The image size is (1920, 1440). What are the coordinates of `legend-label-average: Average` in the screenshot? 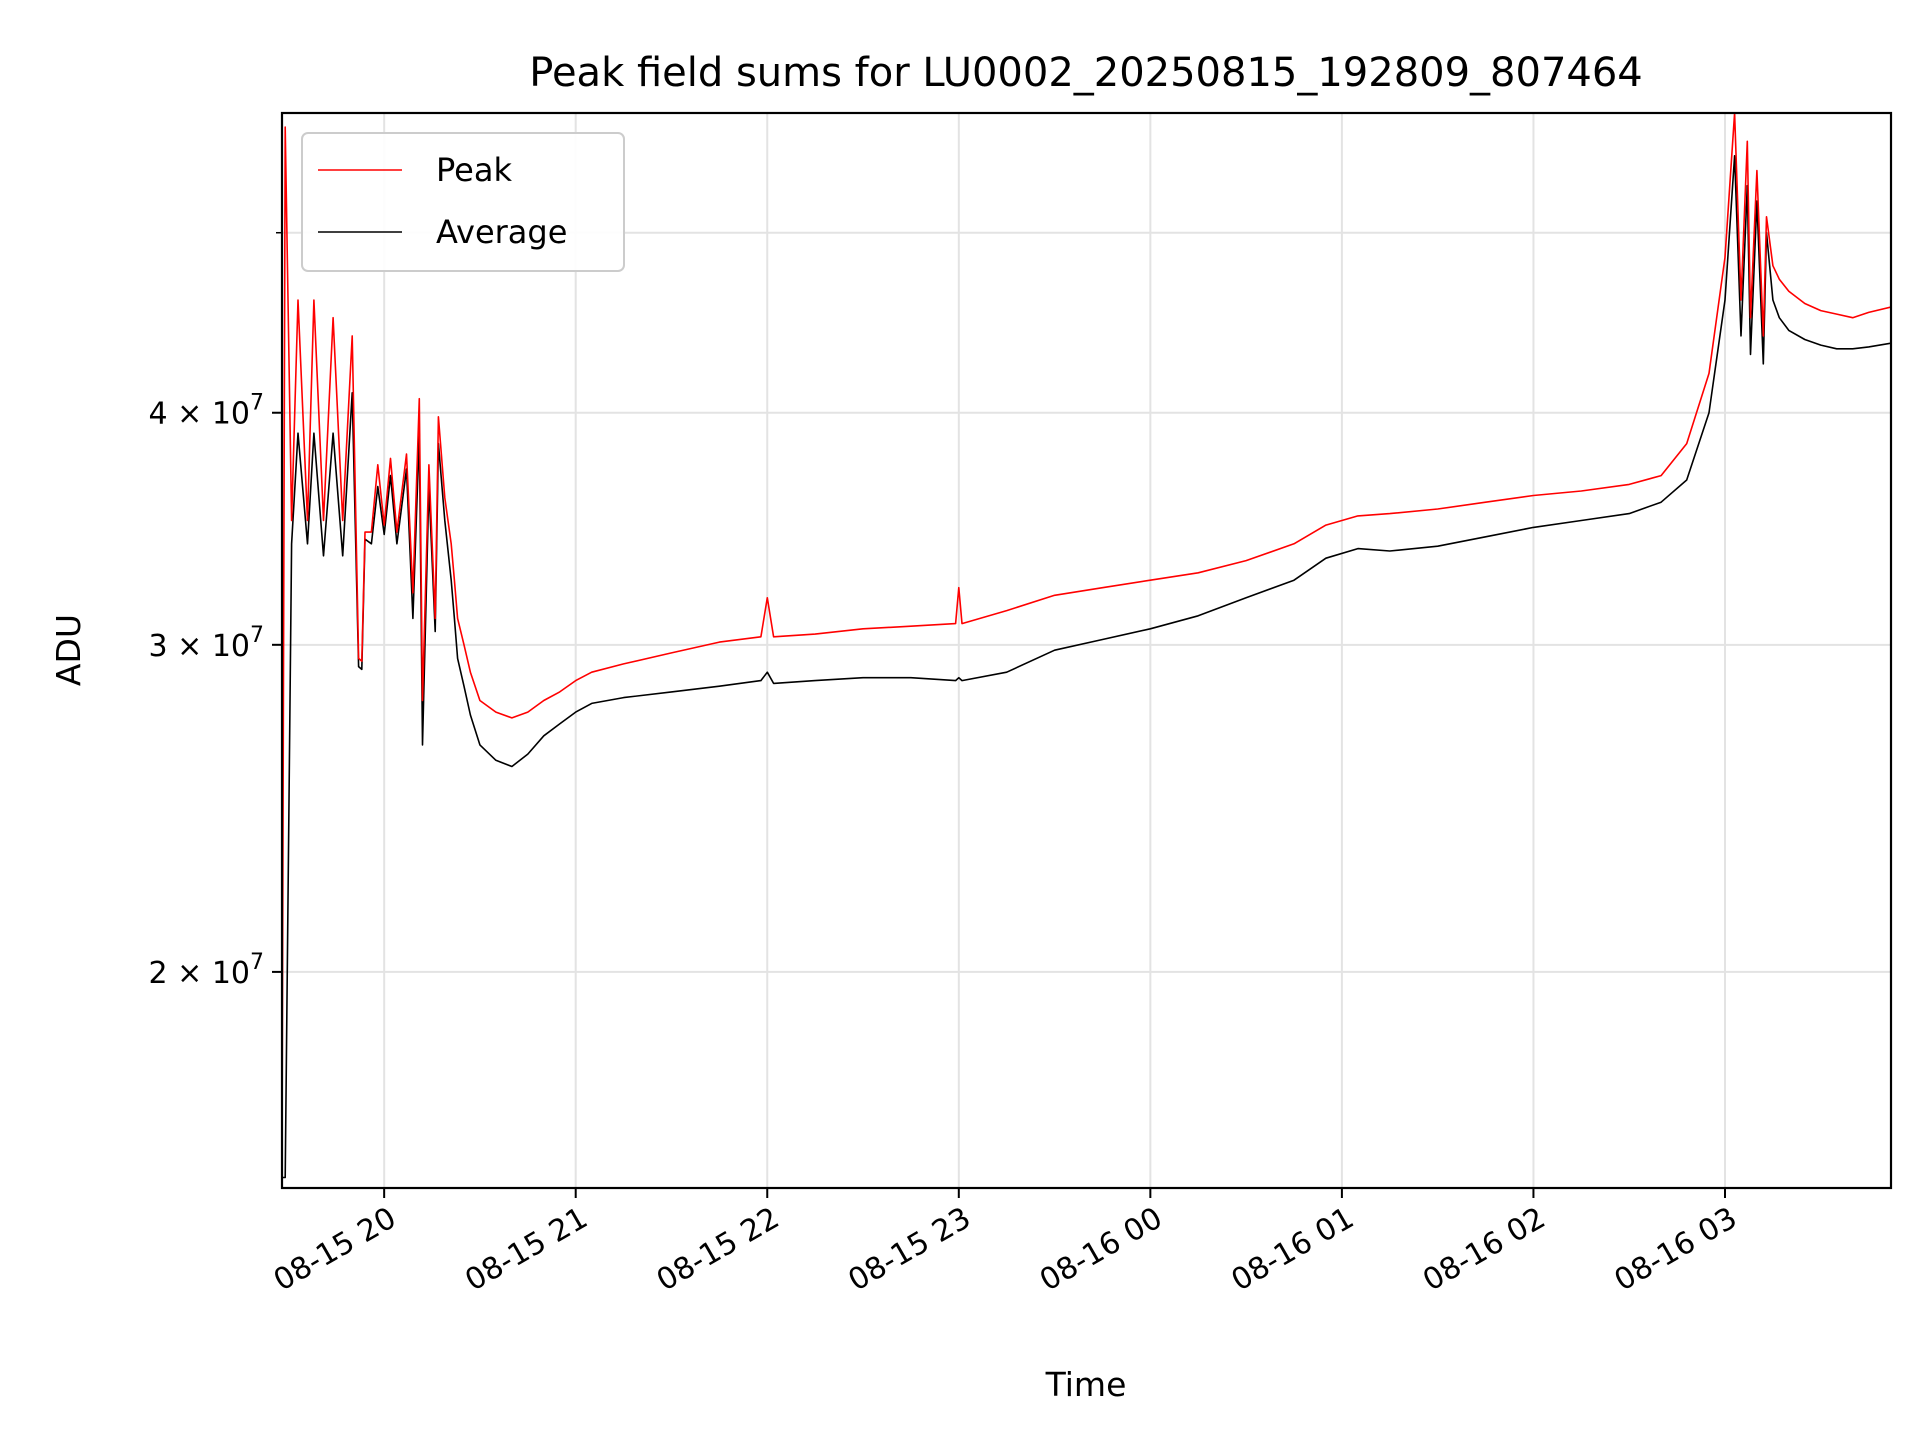 It's located at (501, 232).